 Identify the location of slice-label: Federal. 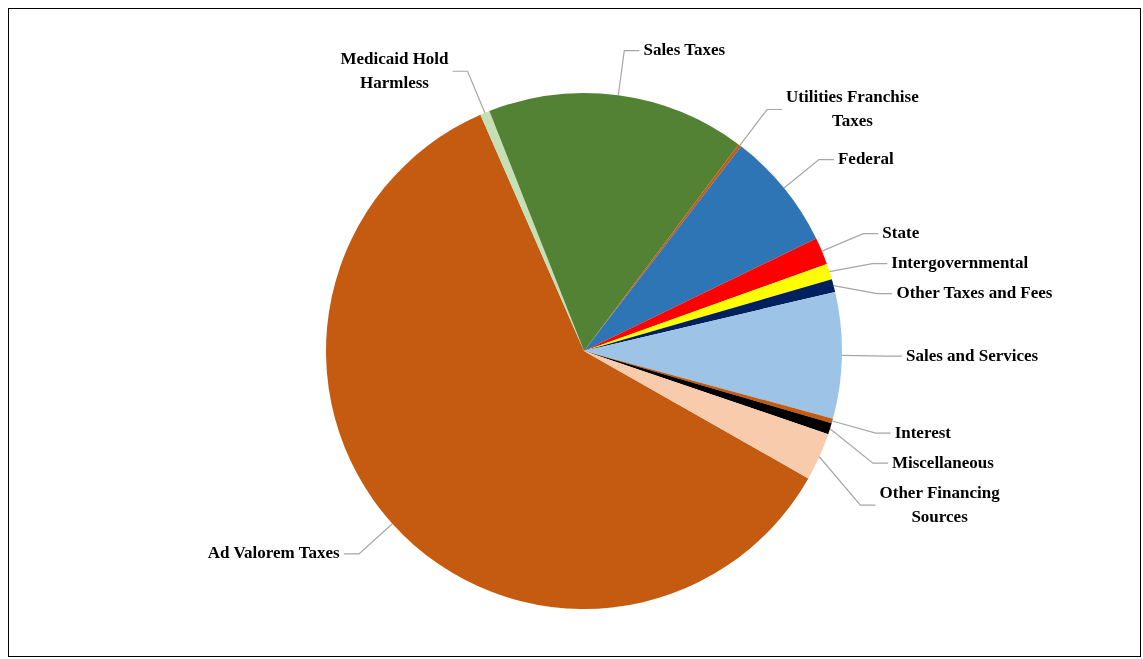
(865, 159).